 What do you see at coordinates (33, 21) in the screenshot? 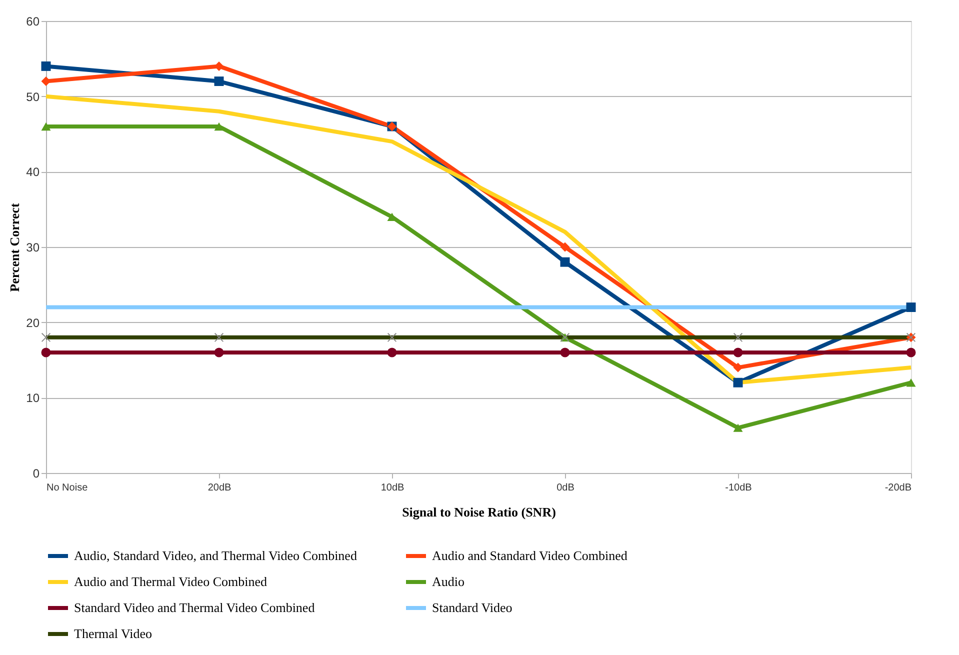
I see `y-tick-label: 60` at bounding box center [33, 21].